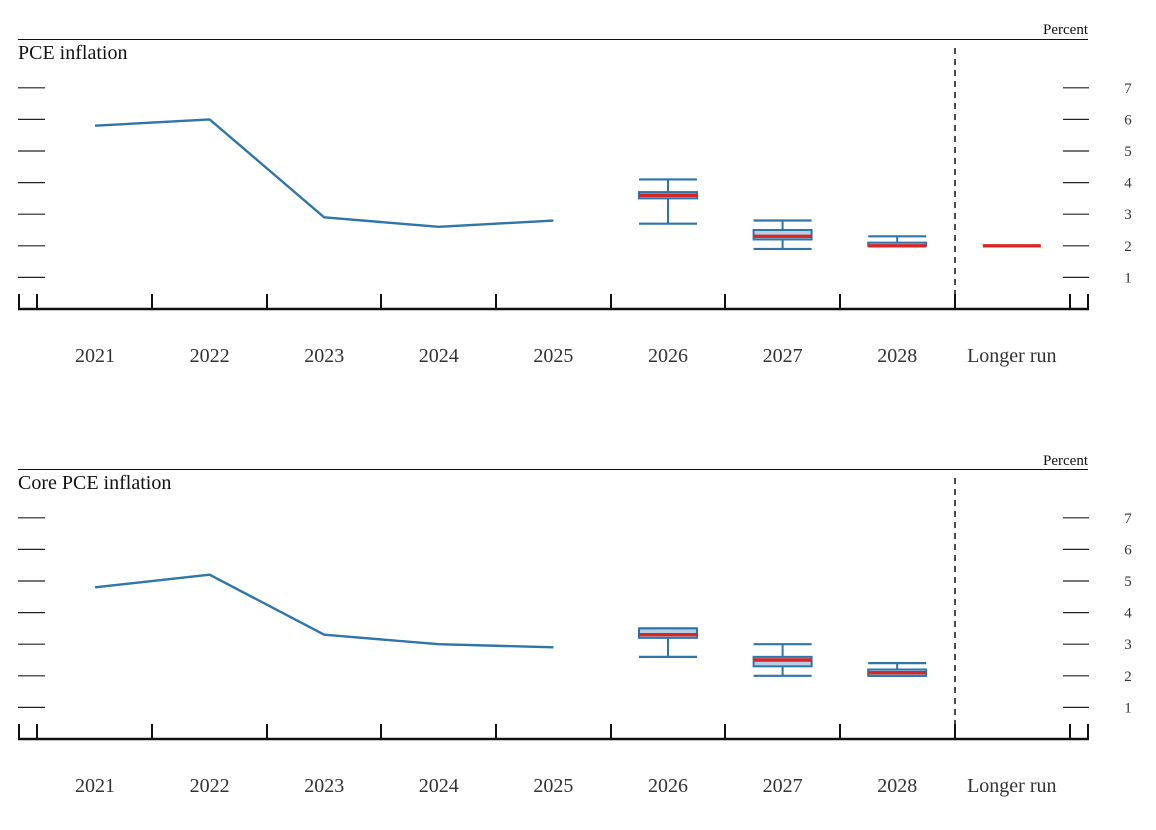 The width and height of the screenshot is (1156, 830). What do you see at coordinates (1065, 461) in the screenshot?
I see `core-pce-units-label: Percent` at bounding box center [1065, 461].